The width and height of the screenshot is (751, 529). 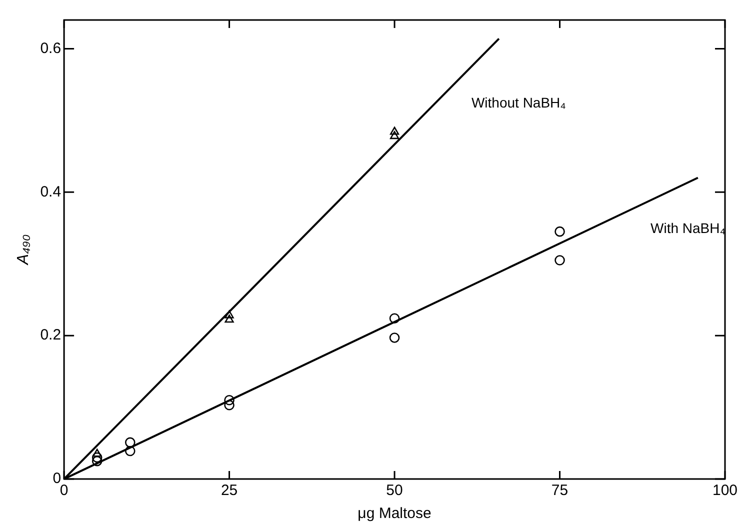 What do you see at coordinates (518, 102) in the screenshot?
I see `series-label: Without NaBH₄` at bounding box center [518, 102].